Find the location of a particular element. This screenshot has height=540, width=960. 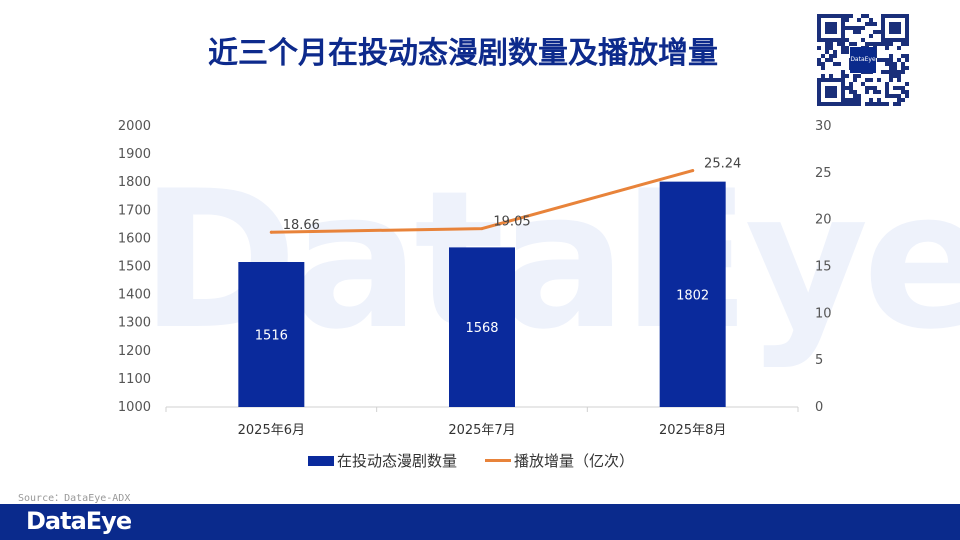

line-data-label: 18.66 is located at coordinates (301, 225).